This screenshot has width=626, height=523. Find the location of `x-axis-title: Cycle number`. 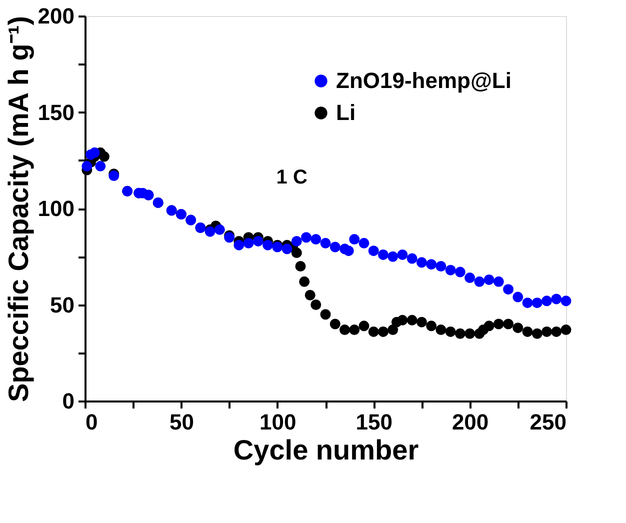

x-axis-title: Cycle number is located at coordinates (326, 450).